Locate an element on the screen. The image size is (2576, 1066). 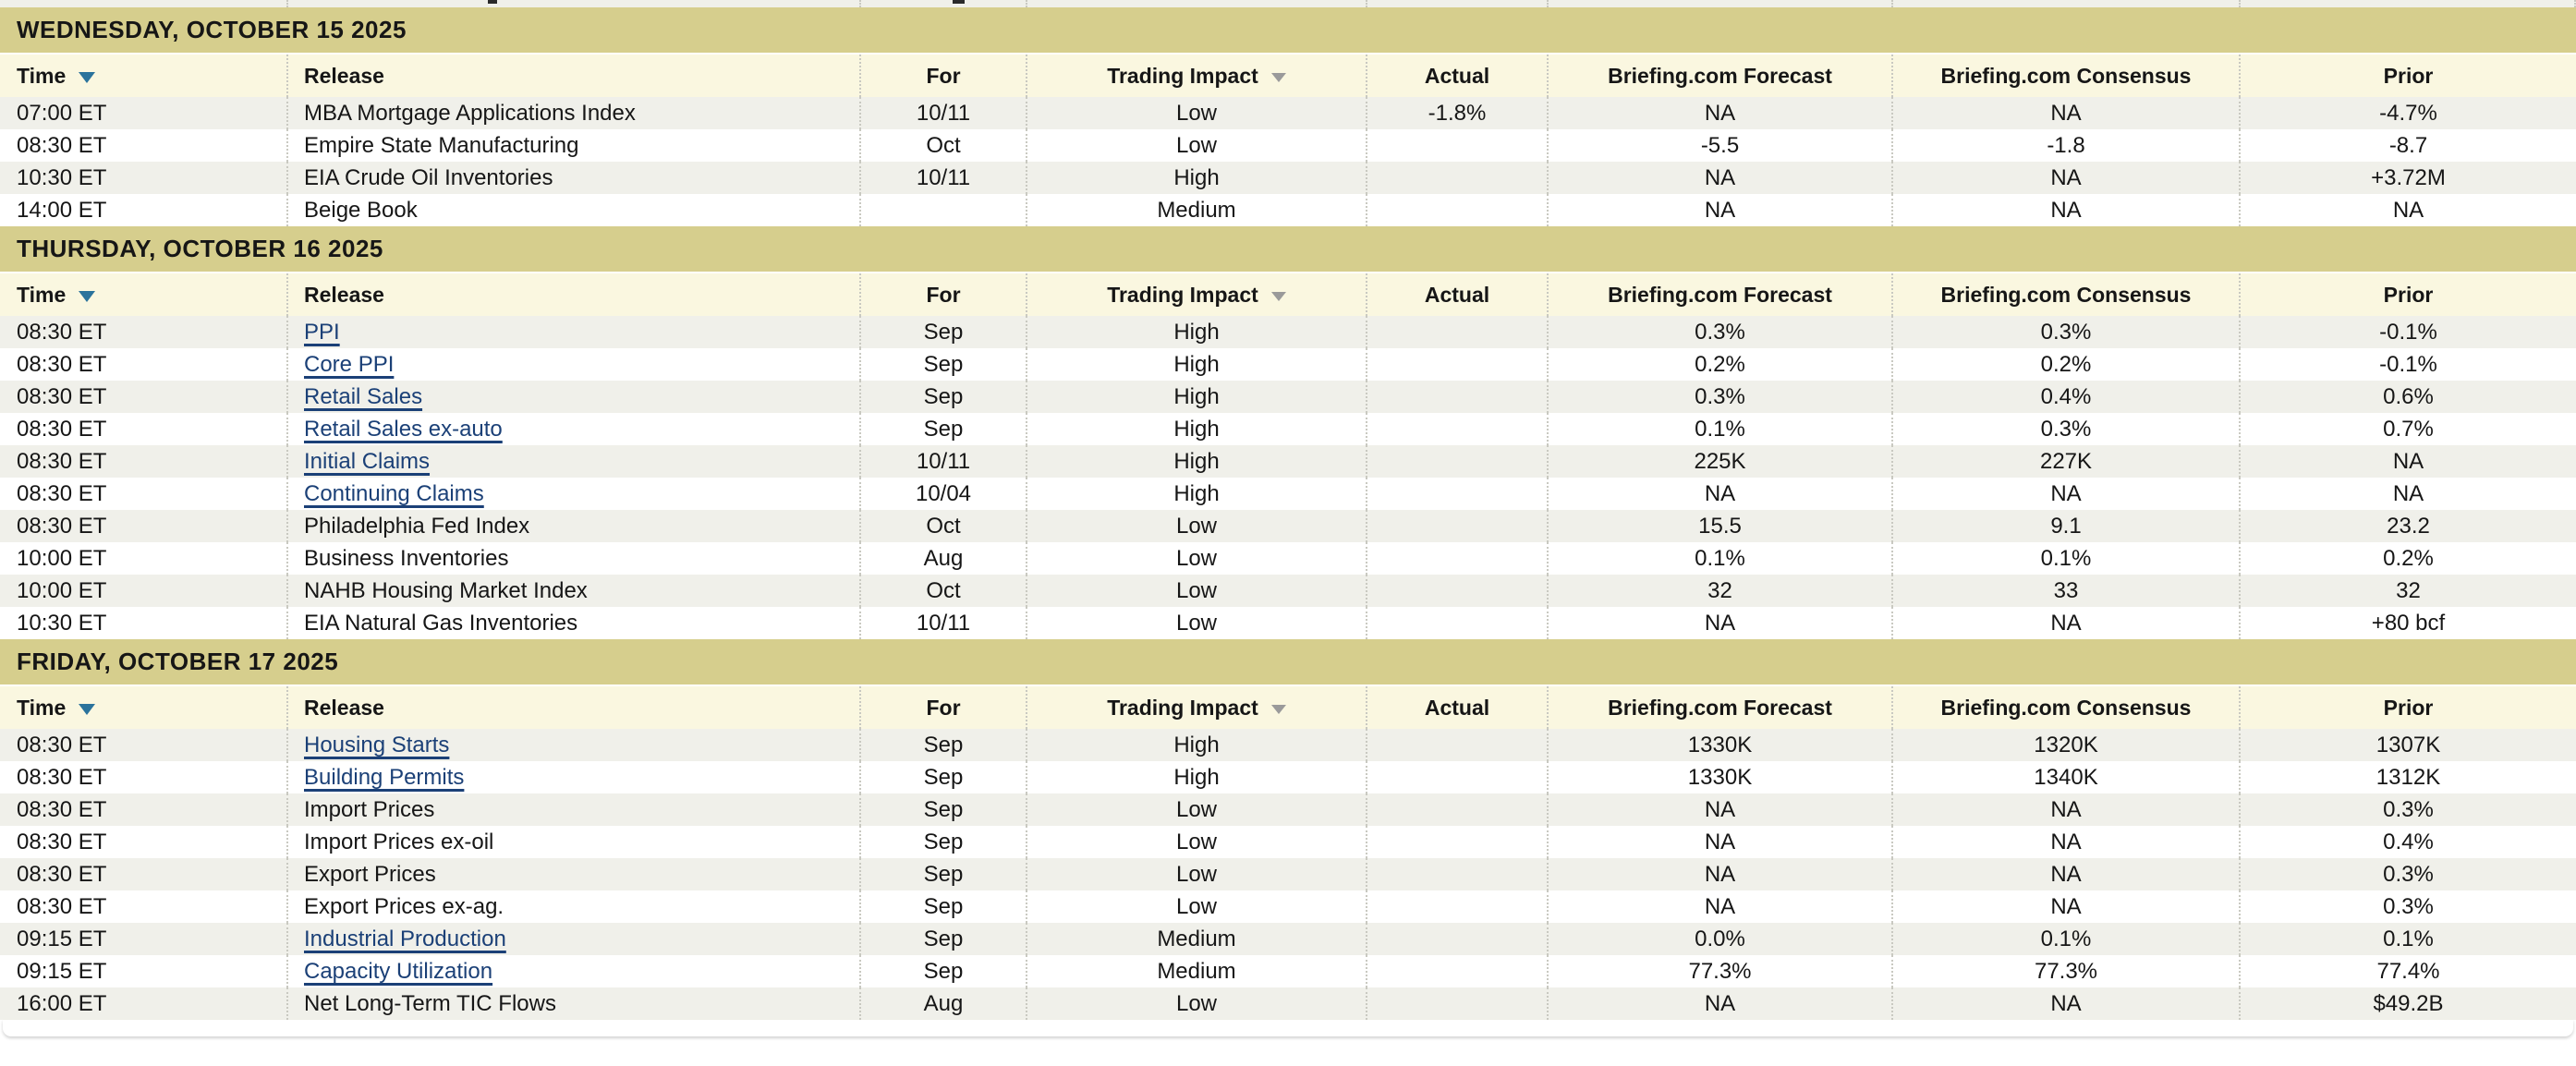
cell-text: $49.2B is located at coordinates (2408, 1003).